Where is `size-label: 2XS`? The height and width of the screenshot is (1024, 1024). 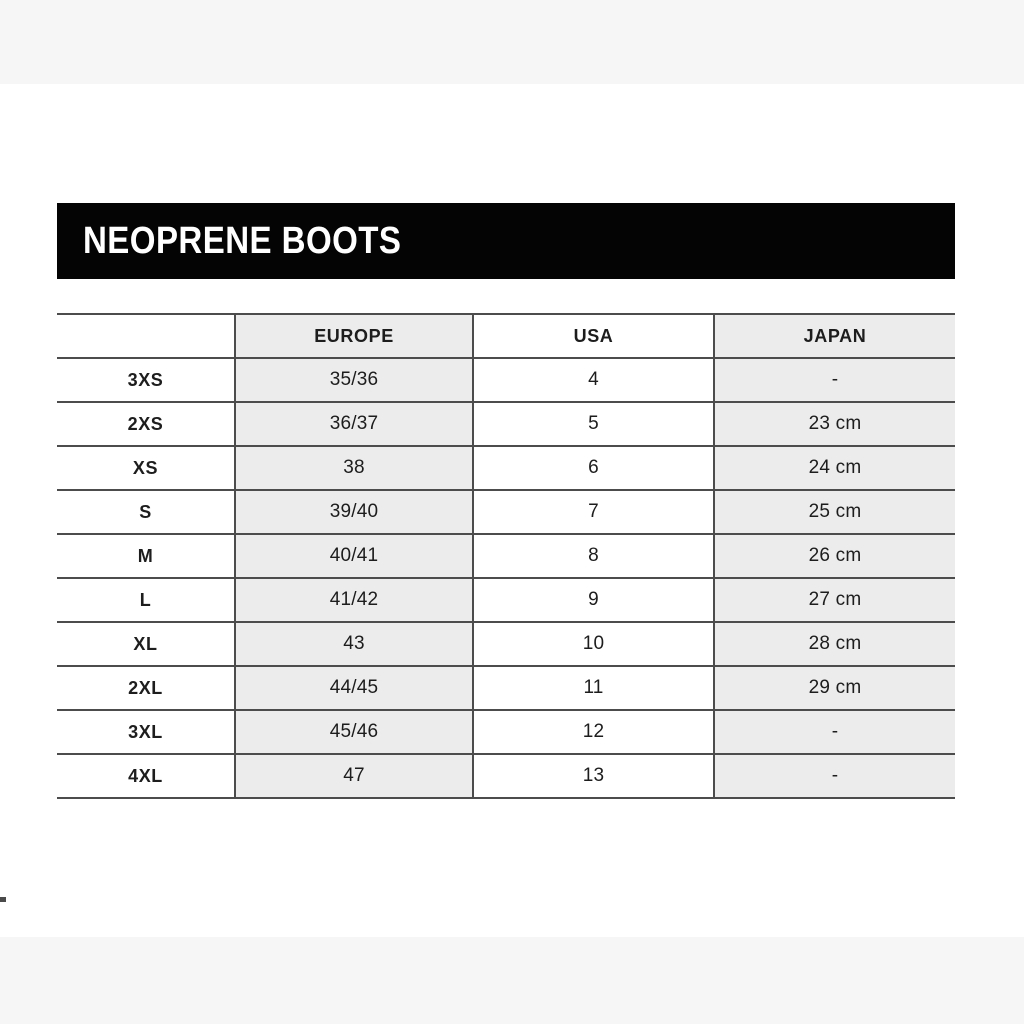 size-label: 2XS is located at coordinates (146, 423).